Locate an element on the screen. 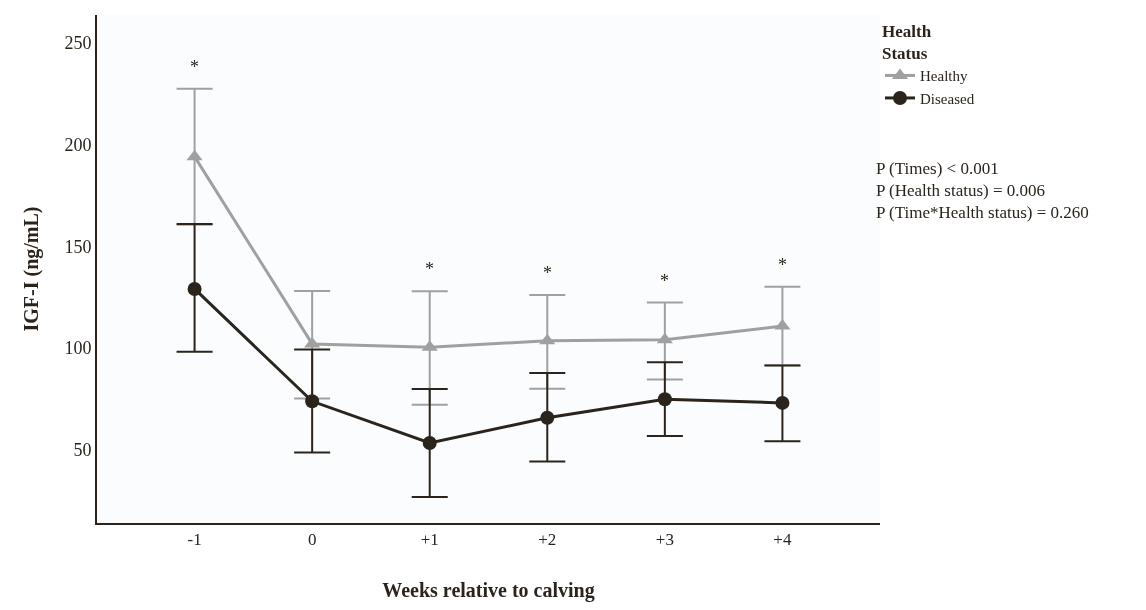 This screenshot has height=610, width=1146. y-tick-label: 150 is located at coordinates (78, 246).